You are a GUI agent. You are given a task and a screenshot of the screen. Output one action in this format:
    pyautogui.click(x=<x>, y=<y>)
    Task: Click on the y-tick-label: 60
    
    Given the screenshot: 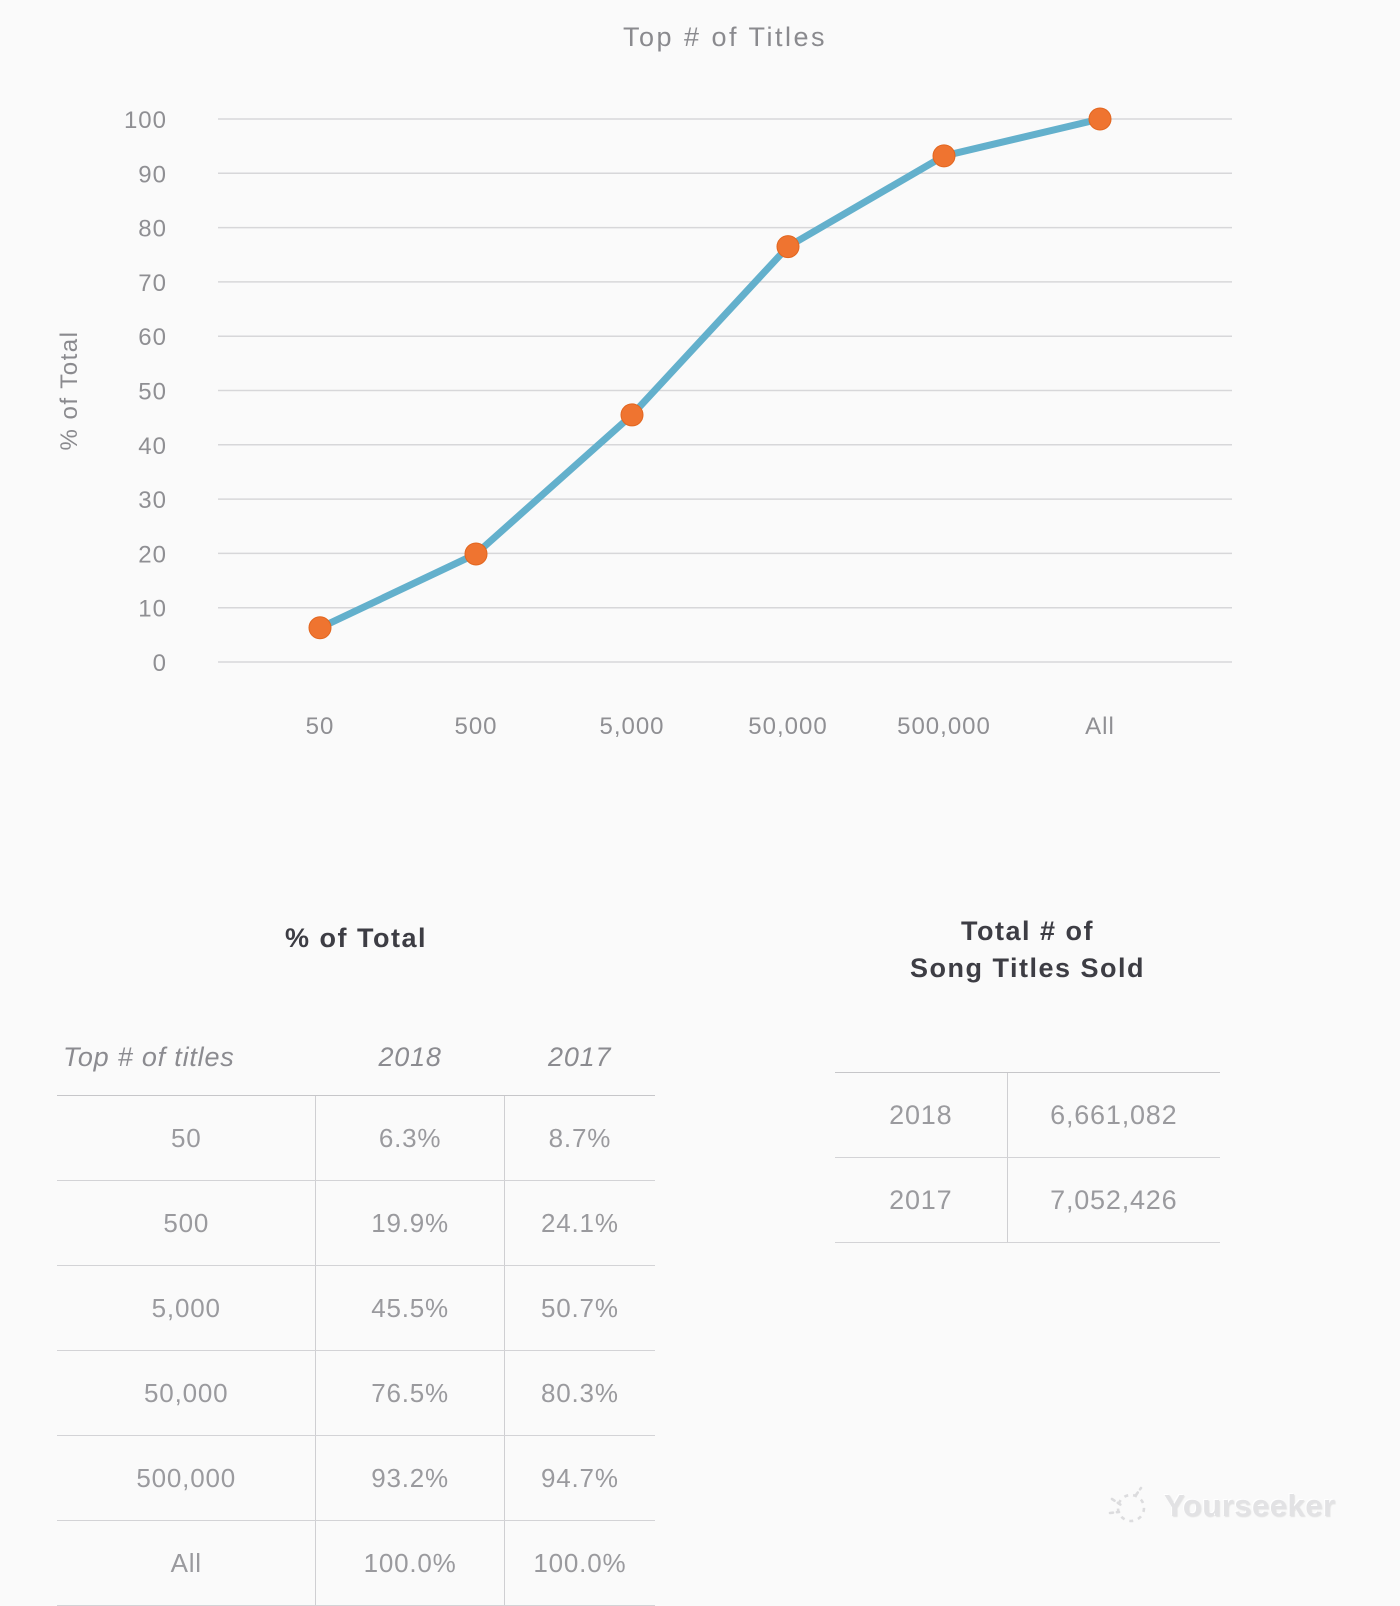 What is the action you would take?
    pyautogui.click(x=152, y=337)
    